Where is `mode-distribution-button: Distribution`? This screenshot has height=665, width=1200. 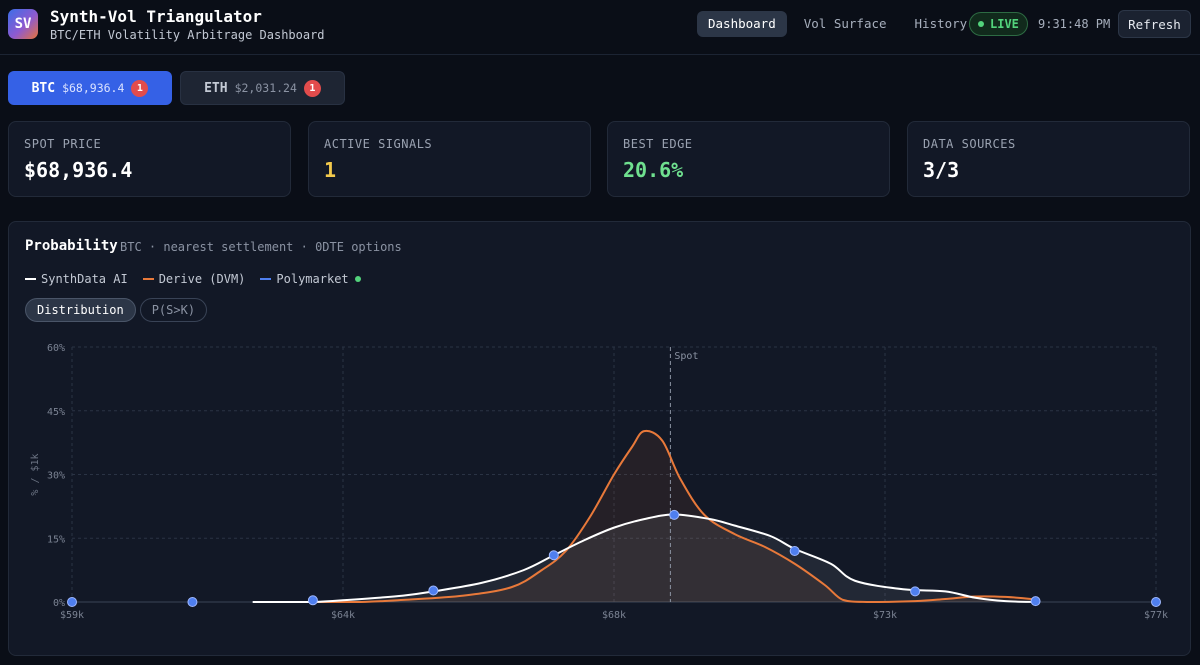
mode-distribution-button: Distribution is located at coordinates (80, 310).